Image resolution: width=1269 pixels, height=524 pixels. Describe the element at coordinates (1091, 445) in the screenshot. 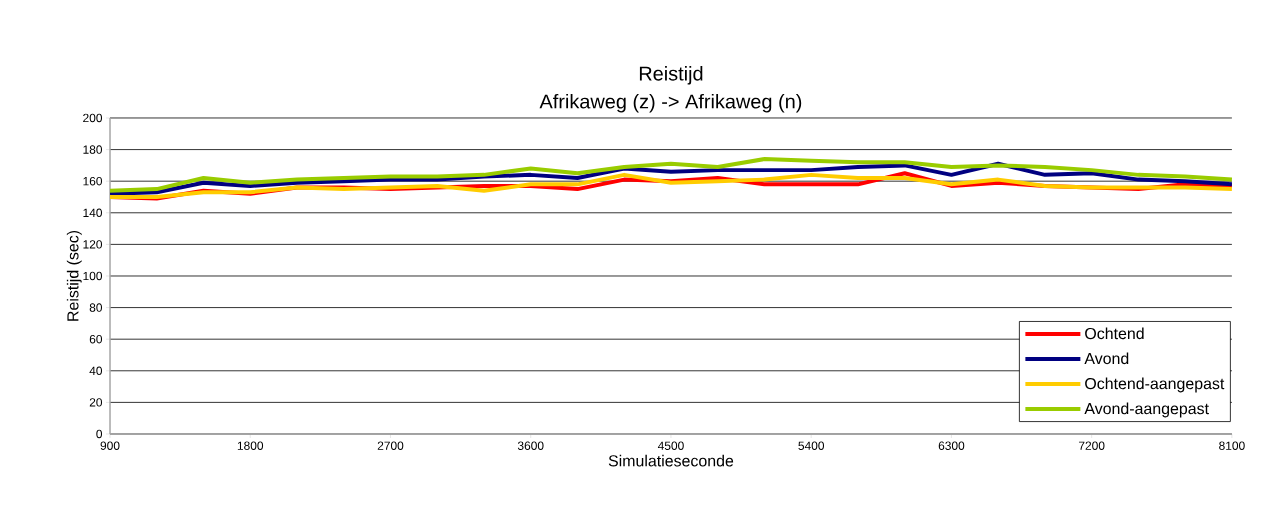

I see `x-tick-label: 7200` at that location.